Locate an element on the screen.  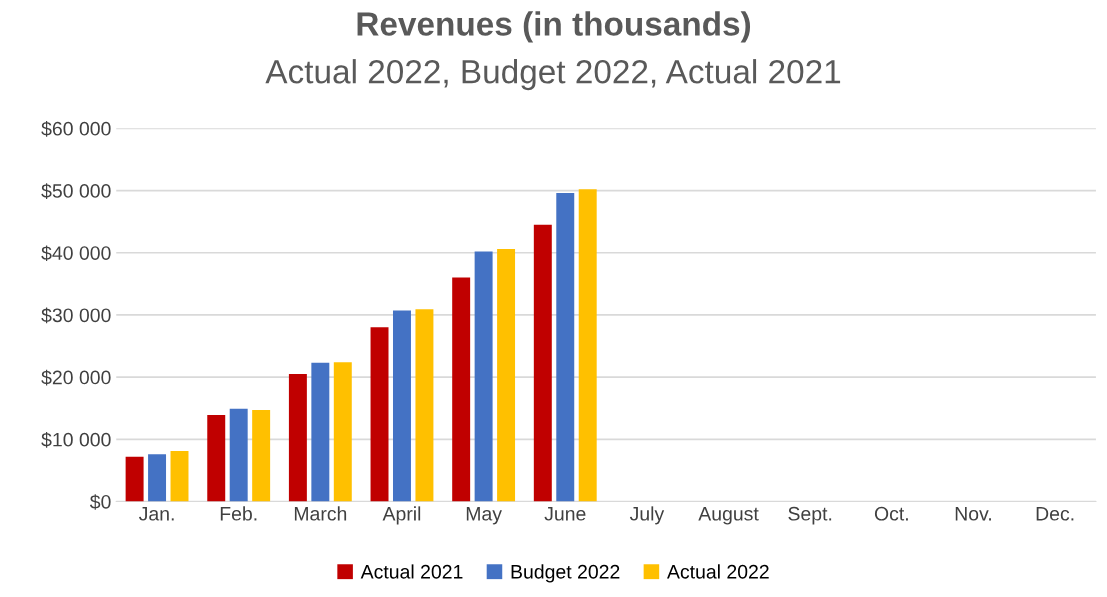
x-tick-label: Jan. is located at coordinates (156, 514).